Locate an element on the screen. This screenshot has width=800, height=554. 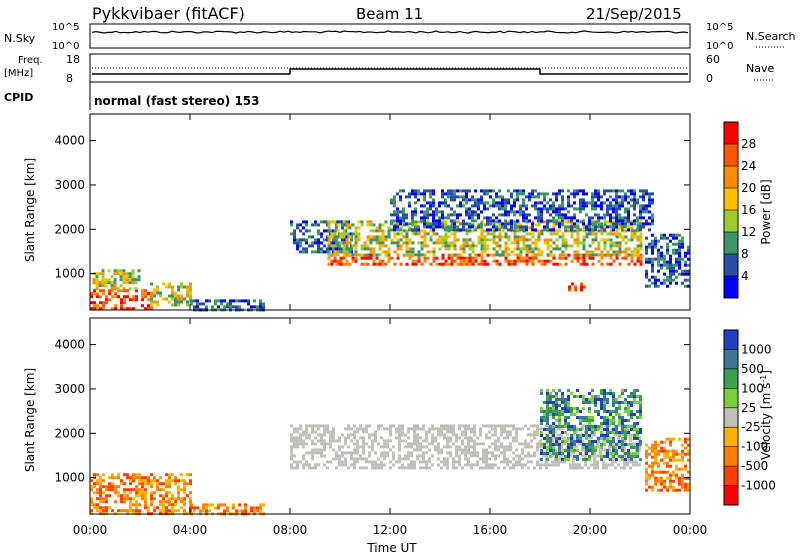
time-xlabel: Time UT is located at coordinates (391, 547).